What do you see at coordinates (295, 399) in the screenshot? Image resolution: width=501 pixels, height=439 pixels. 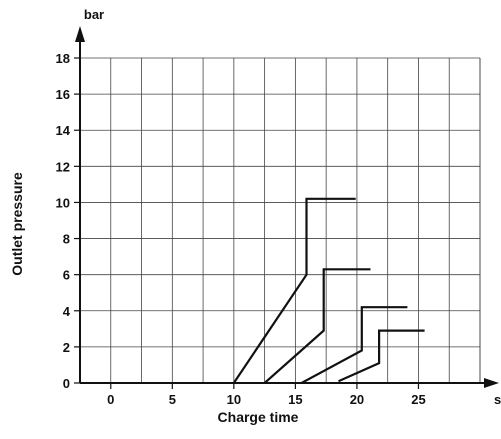 I see `x-tick-label: 15` at bounding box center [295, 399].